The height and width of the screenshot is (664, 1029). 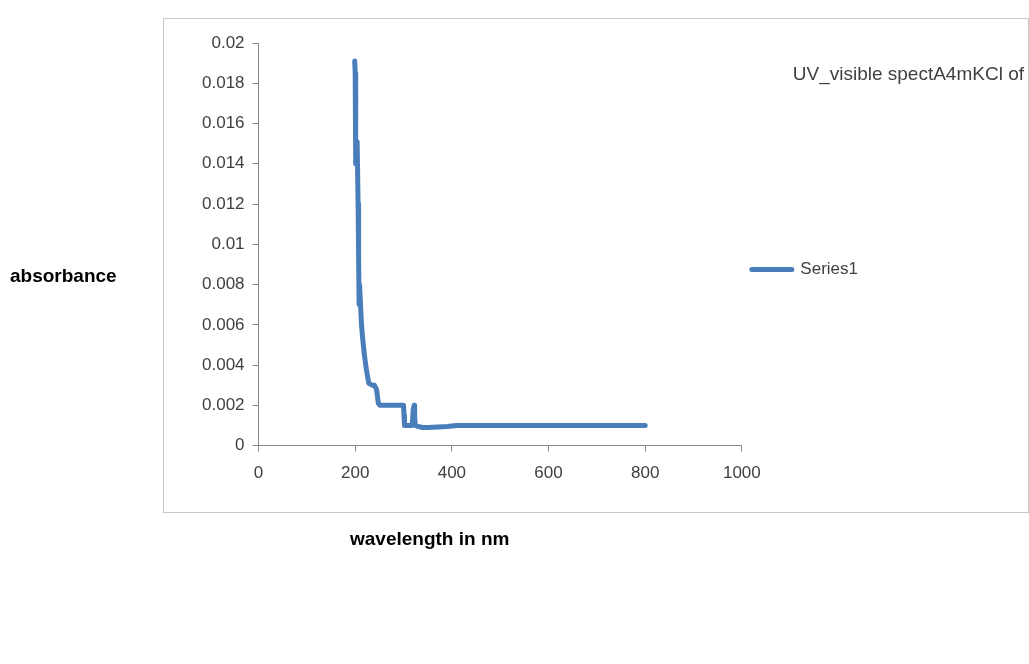 What do you see at coordinates (223, 324) in the screenshot?
I see `y-tick-label: 0.006` at bounding box center [223, 324].